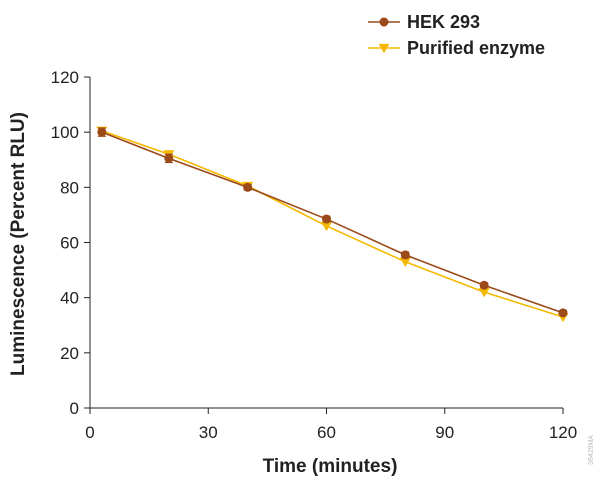 The image size is (595, 478). What do you see at coordinates (330, 466) in the screenshot?
I see `x-axis-title: Time (minutes)` at bounding box center [330, 466].